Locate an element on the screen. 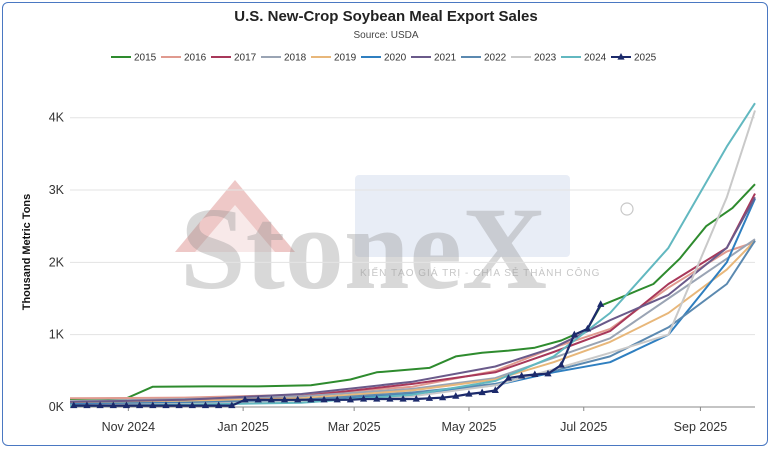  x-tick-label: Sep 2025 is located at coordinates (701, 427).